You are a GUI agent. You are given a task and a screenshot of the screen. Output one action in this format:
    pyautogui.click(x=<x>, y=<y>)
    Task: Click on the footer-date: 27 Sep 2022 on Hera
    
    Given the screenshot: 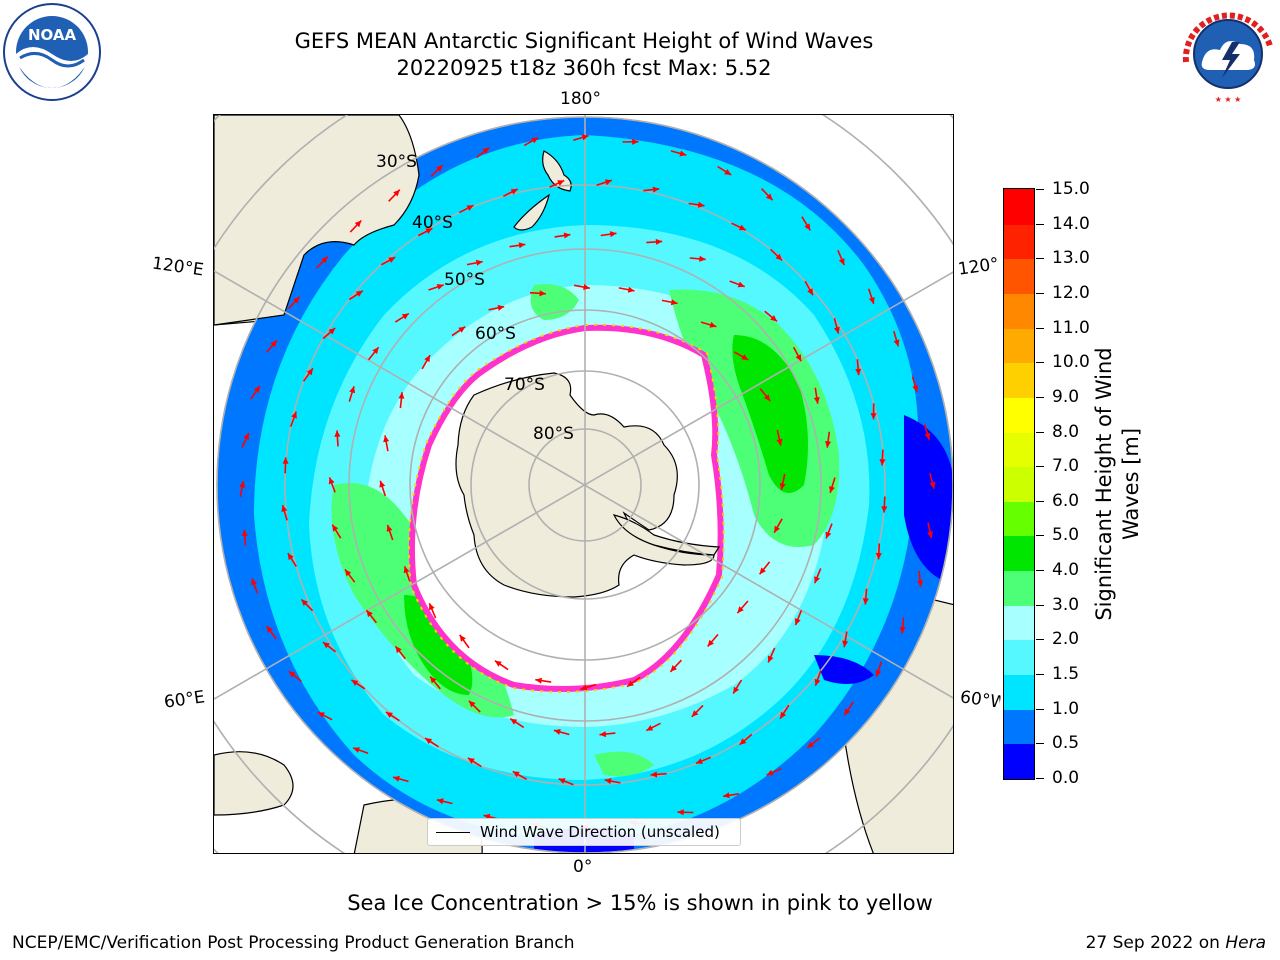 What is the action you would take?
    pyautogui.click(x=1176, y=943)
    